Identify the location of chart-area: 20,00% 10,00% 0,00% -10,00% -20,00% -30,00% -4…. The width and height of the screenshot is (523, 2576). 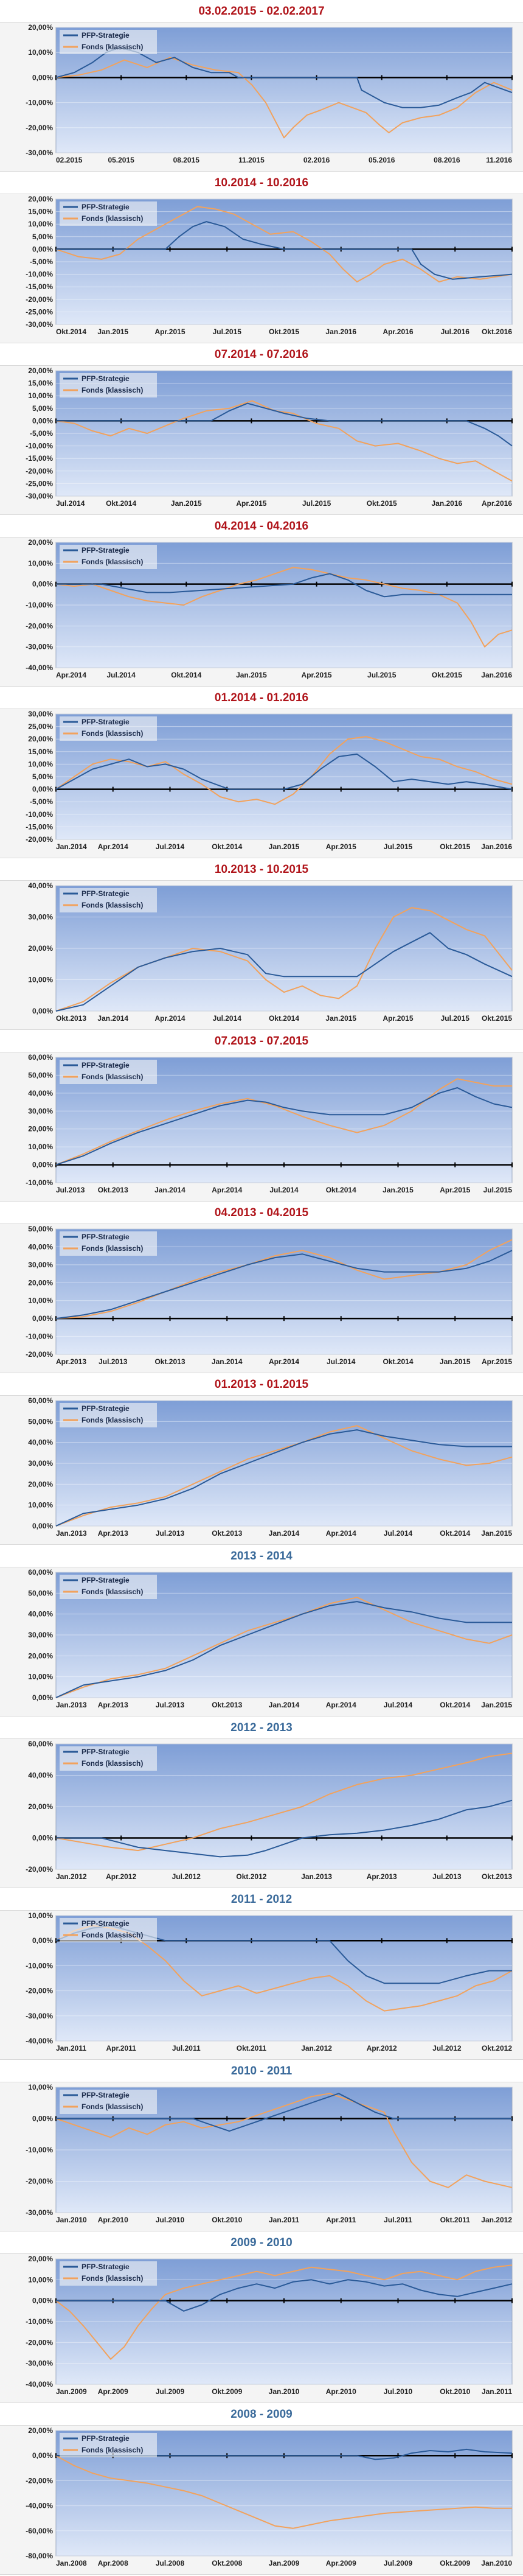
(261, 2328).